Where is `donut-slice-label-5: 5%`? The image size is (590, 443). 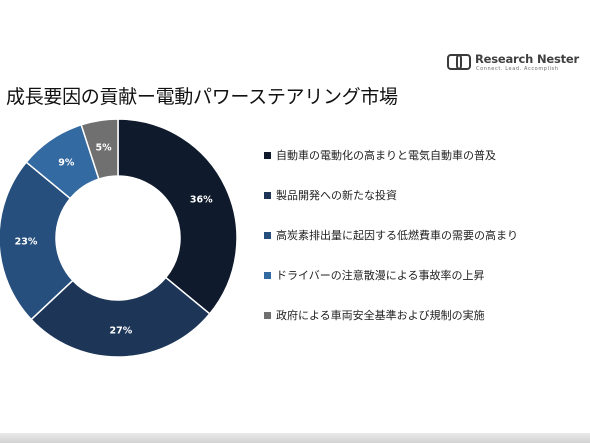
donut-slice-label-5: 5% is located at coordinates (104, 148).